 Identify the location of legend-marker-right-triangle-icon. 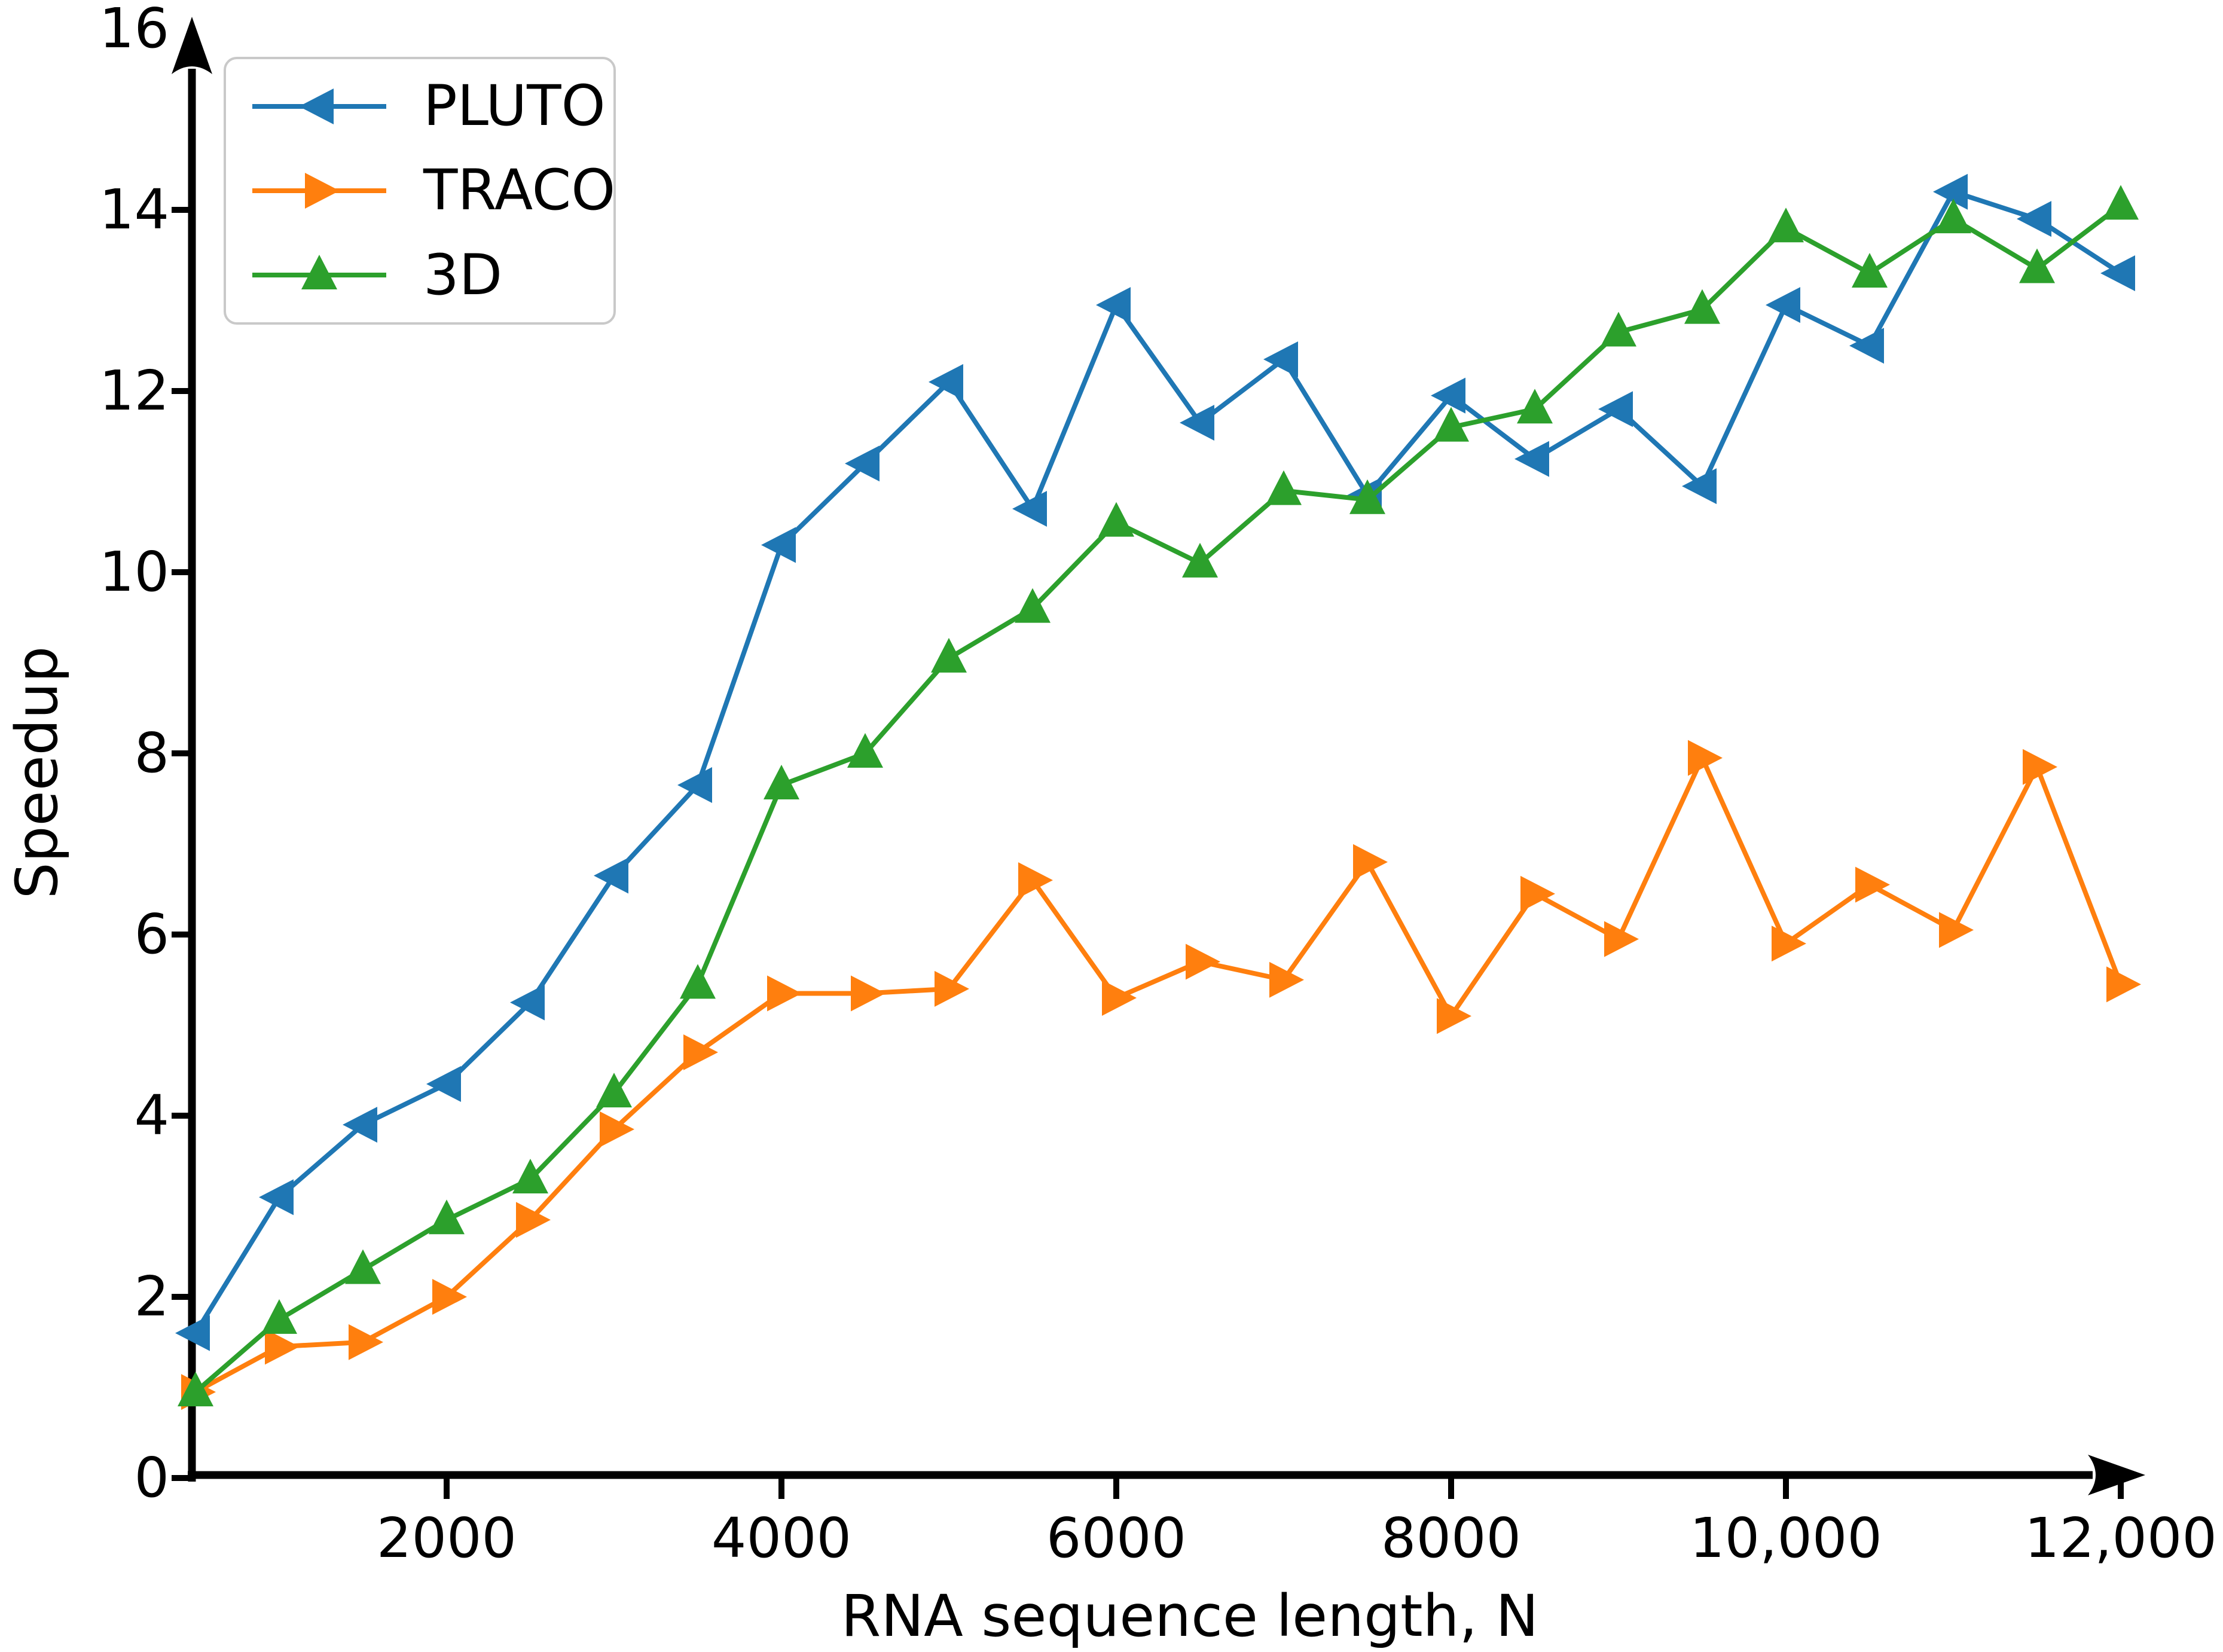
(319, 191).